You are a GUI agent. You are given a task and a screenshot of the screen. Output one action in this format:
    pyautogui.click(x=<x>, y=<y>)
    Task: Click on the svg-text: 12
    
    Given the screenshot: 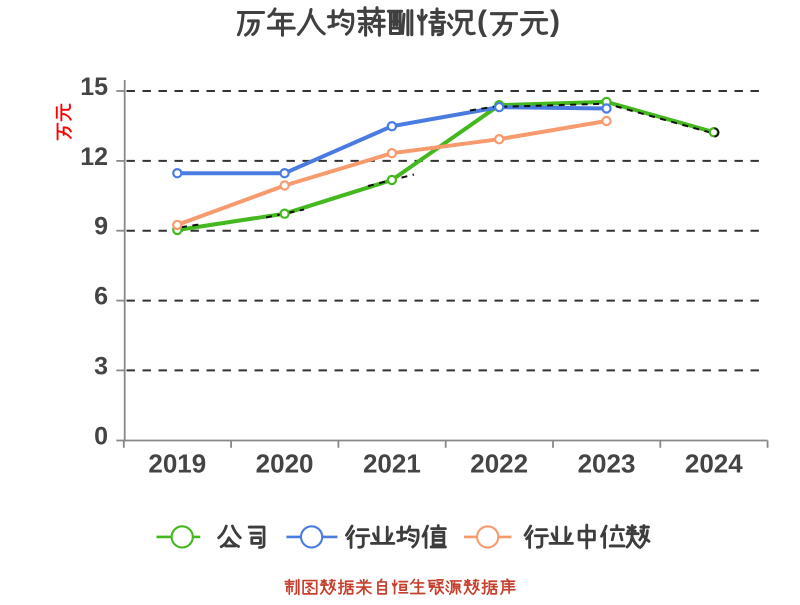 What is the action you would take?
    pyautogui.click(x=94, y=157)
    